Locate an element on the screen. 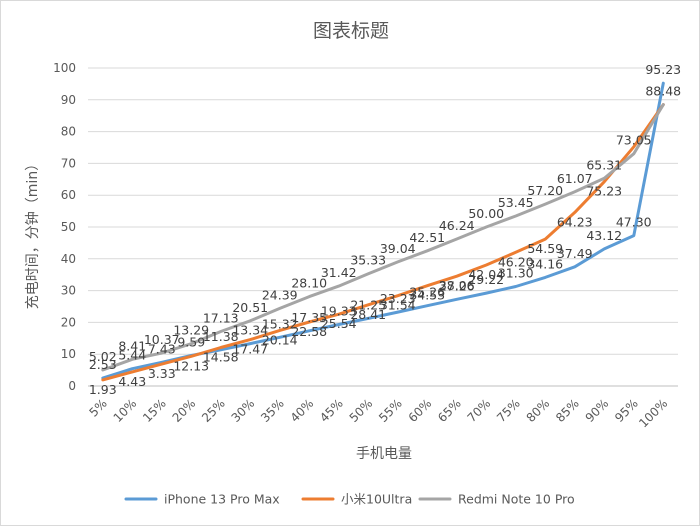  data-label: 3.33 is located at coordinates (162, 373).